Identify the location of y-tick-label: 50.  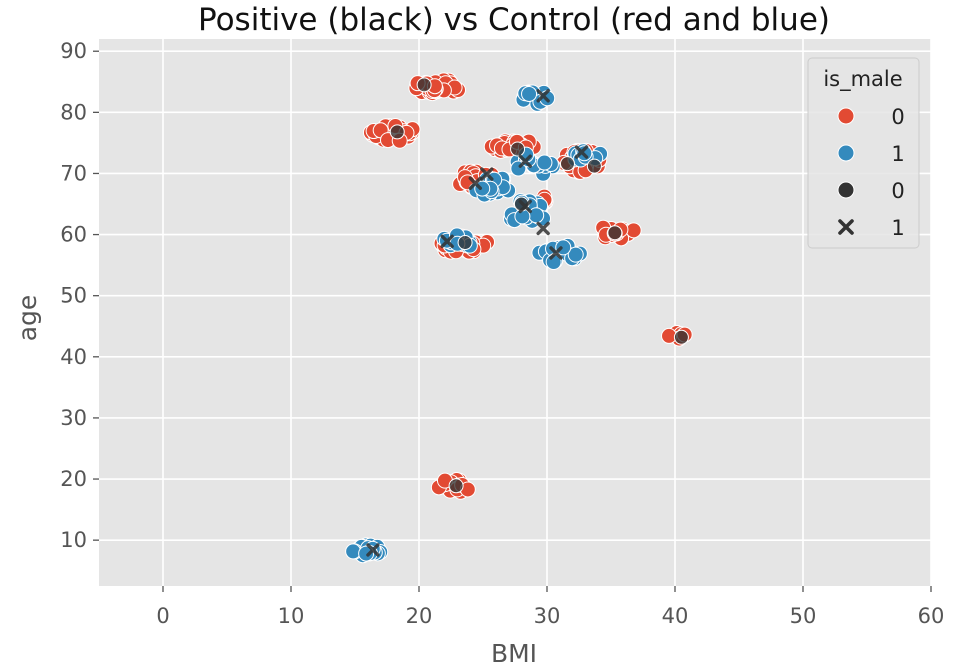
(73, 296).